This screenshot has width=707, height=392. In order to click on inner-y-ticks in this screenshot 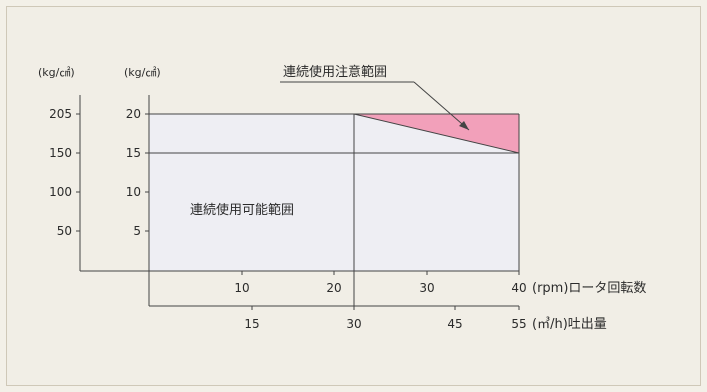, I will do `click(147, 172)`.